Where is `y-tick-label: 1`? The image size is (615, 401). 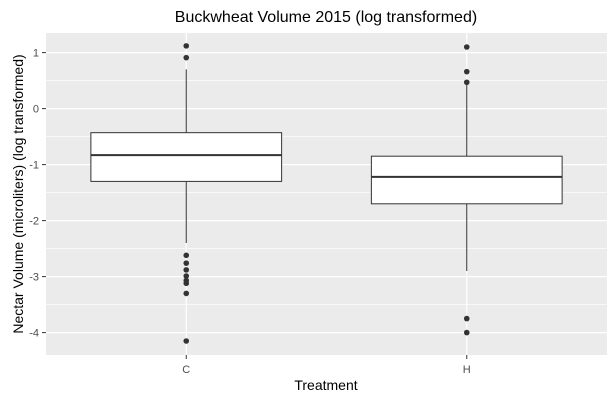
y-tick-label: 1 is located at coordinates (36, 54).